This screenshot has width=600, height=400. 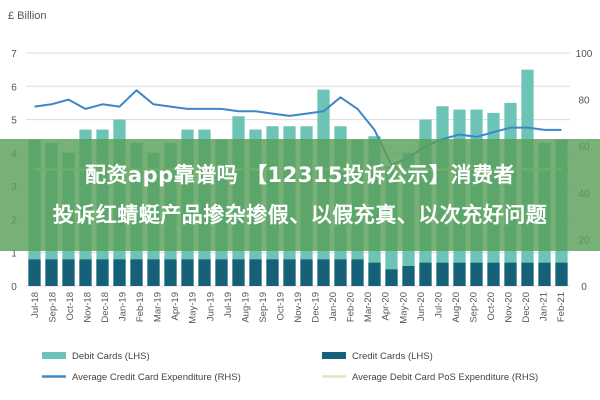 What do you see at coordinates (210, 306) in the screenshot?
I see `x-tick-label: Jun-19` at bounding box center [210, 306].